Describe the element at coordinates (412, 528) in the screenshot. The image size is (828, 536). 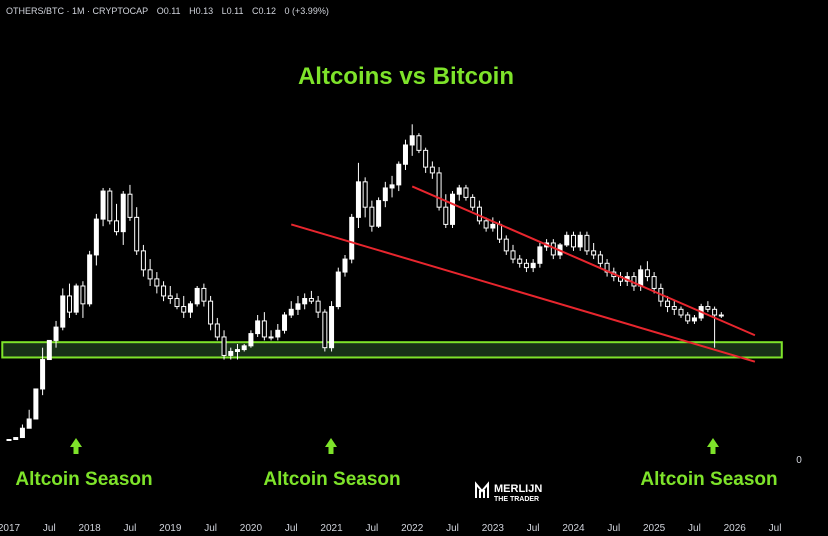
I see `x-axis-tick-label: 2022` at that location.